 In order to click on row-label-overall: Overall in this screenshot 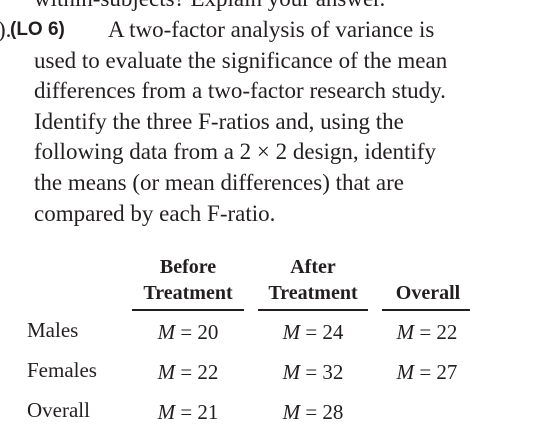, I will do `click(58, 410)`.